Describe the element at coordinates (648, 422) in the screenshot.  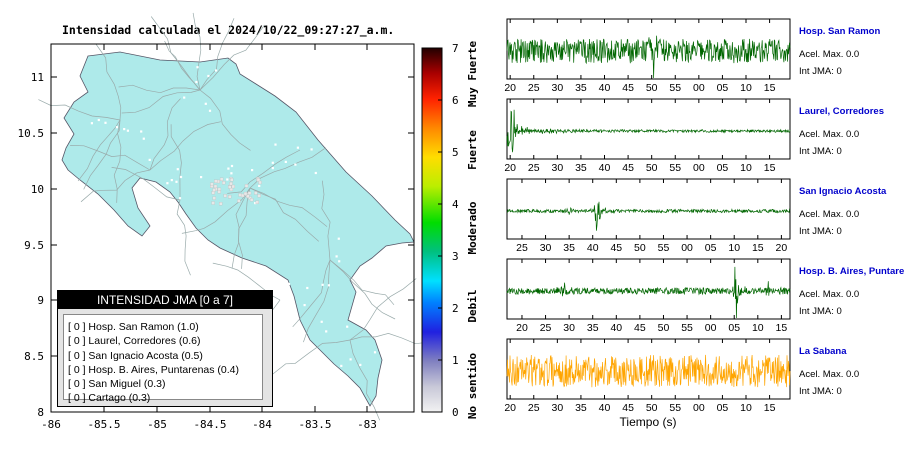
I see `x-axis-label: Tiempo (s)` at that location.